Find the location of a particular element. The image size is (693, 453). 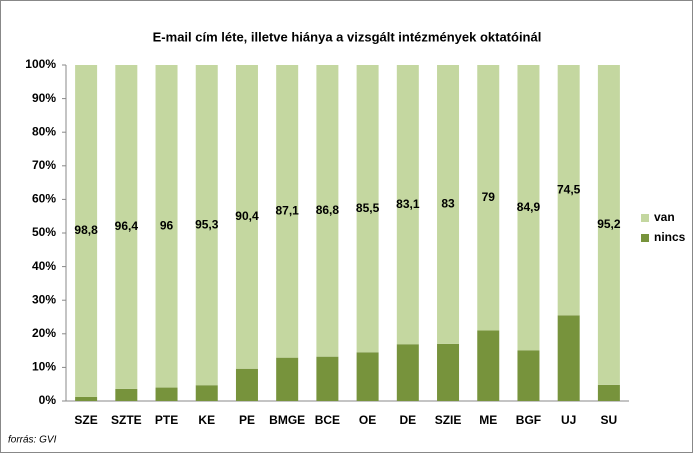

data-label: 98,8 is located at coordinates (86, 230).